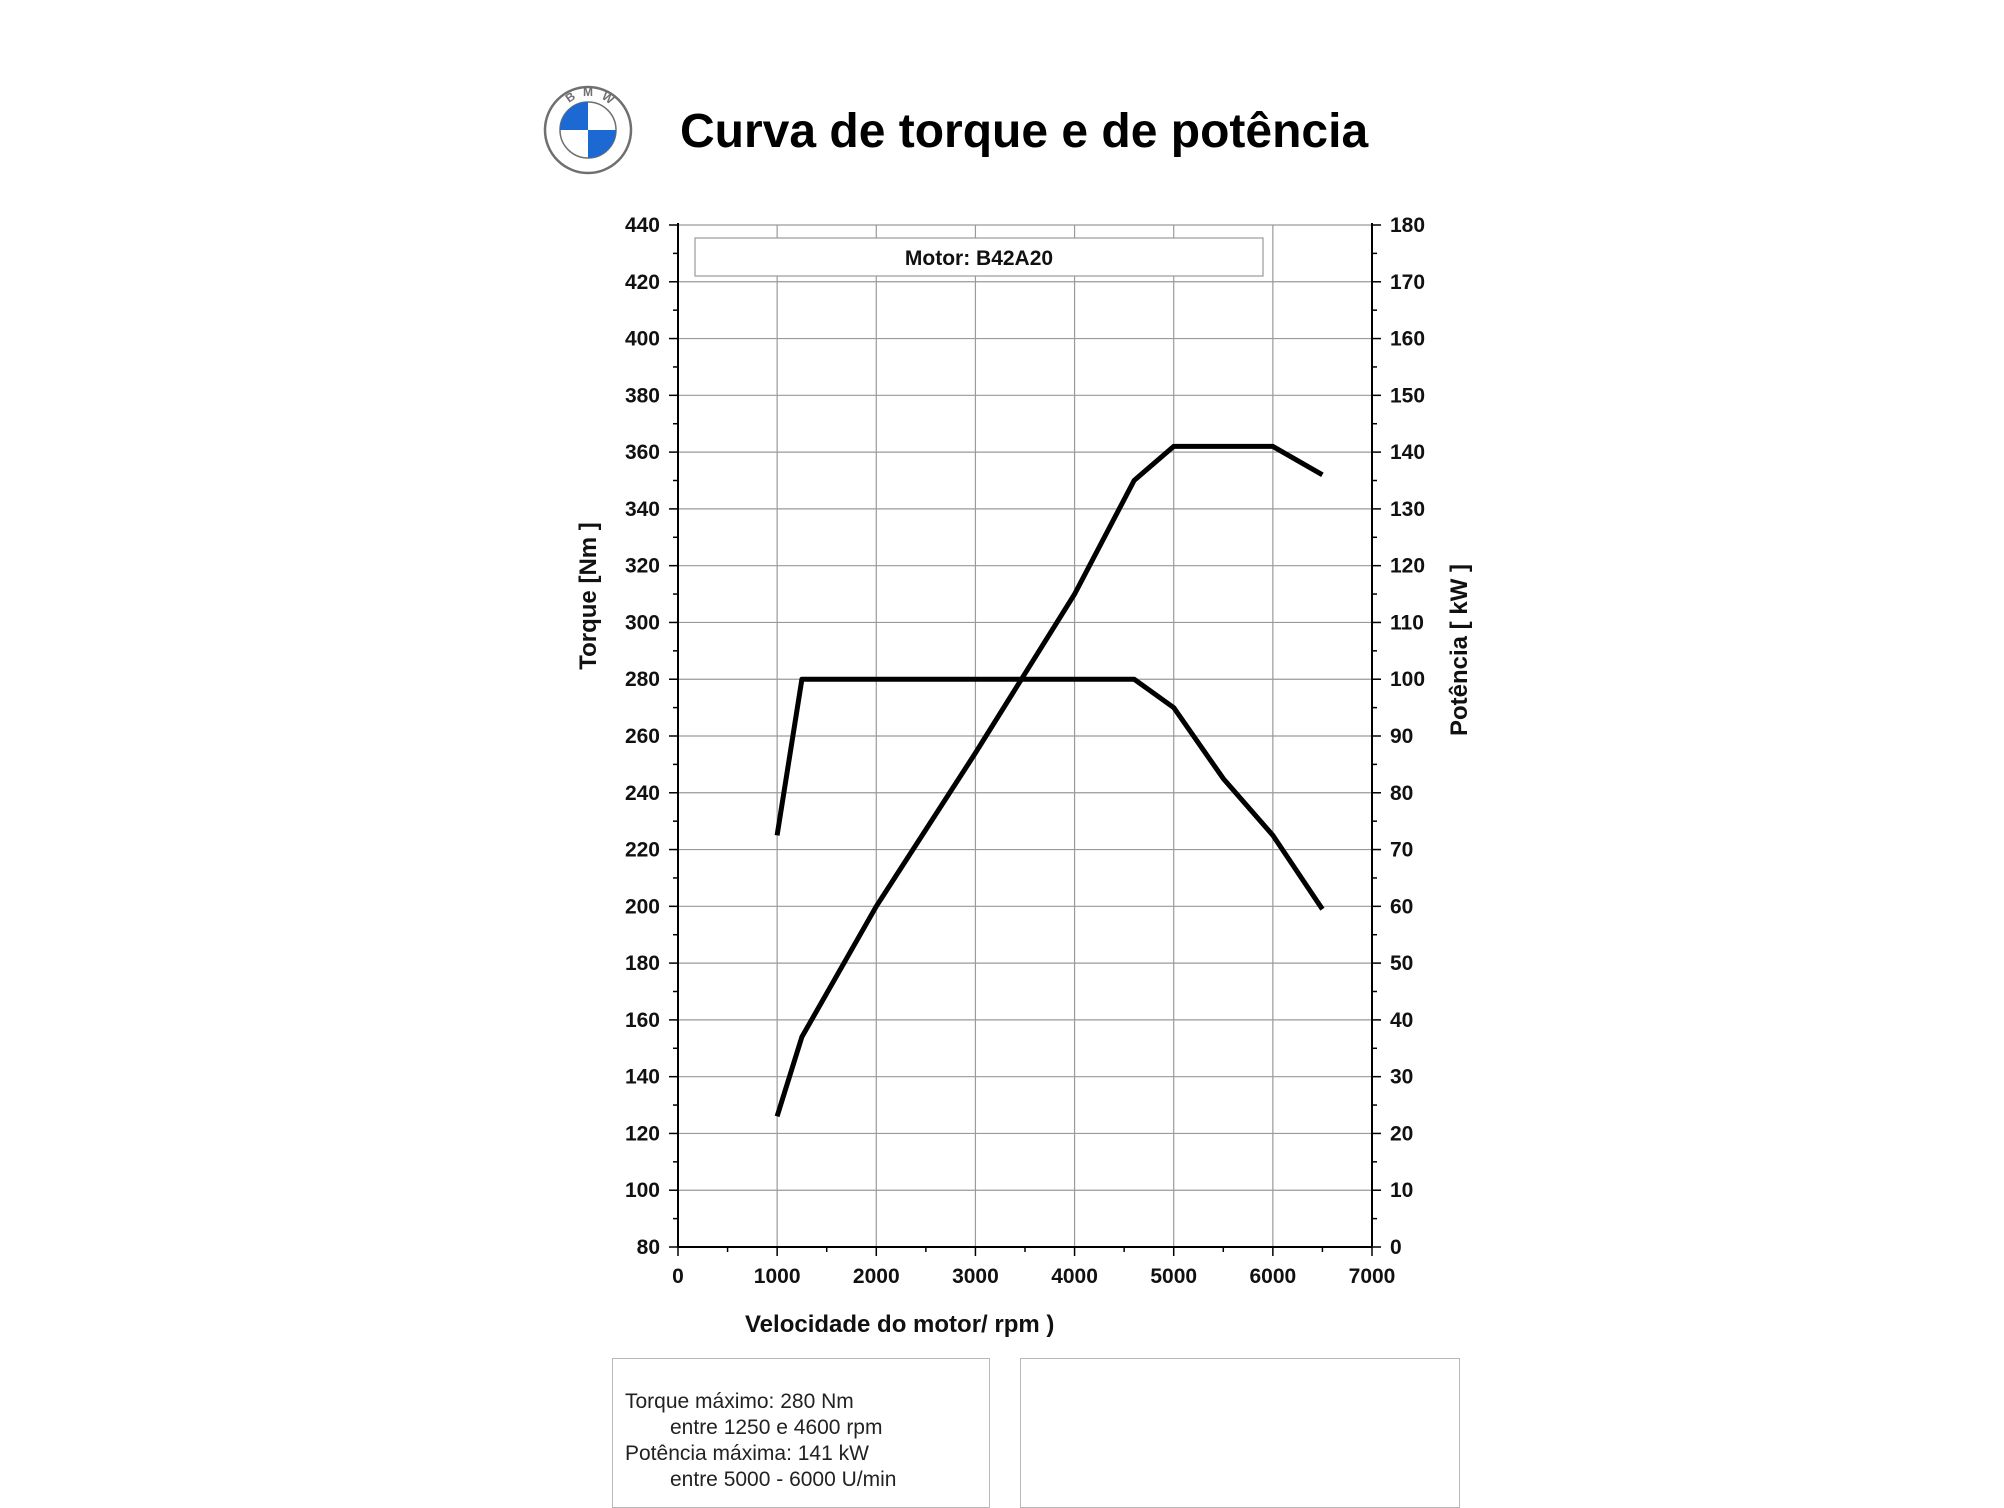 This screenshot has width=2004, height=1508. I want to click on x-tick-label: 5000, so click(1173, 1276).